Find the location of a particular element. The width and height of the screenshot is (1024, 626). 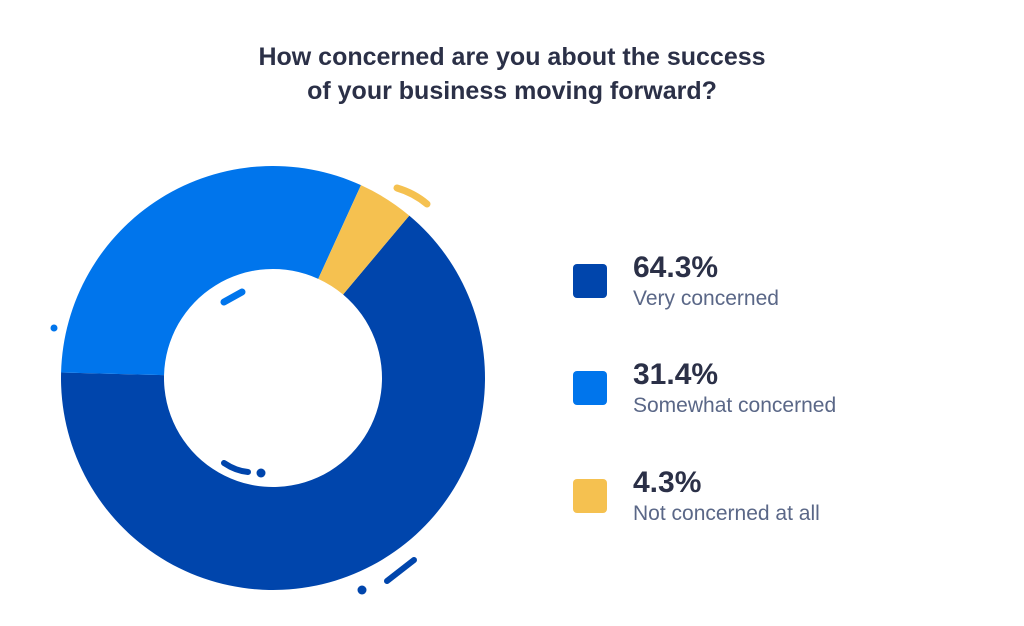

legend-value: 64.3% is located at coordinates (676, 267).